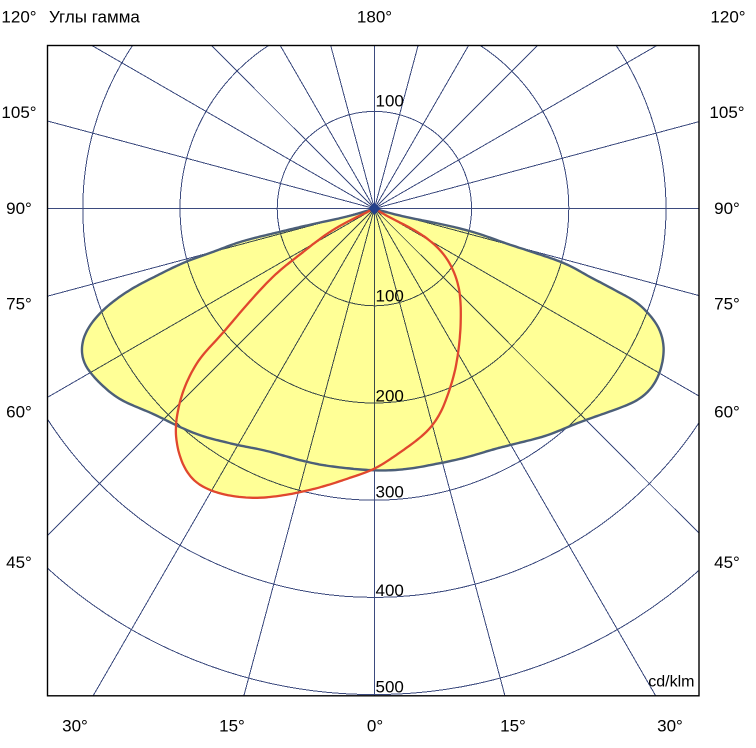 This screenshot has height=748, width=756. Describe the element at coordinates (390, 590) in the screenshot. I see `svg-text: 400` at that location.